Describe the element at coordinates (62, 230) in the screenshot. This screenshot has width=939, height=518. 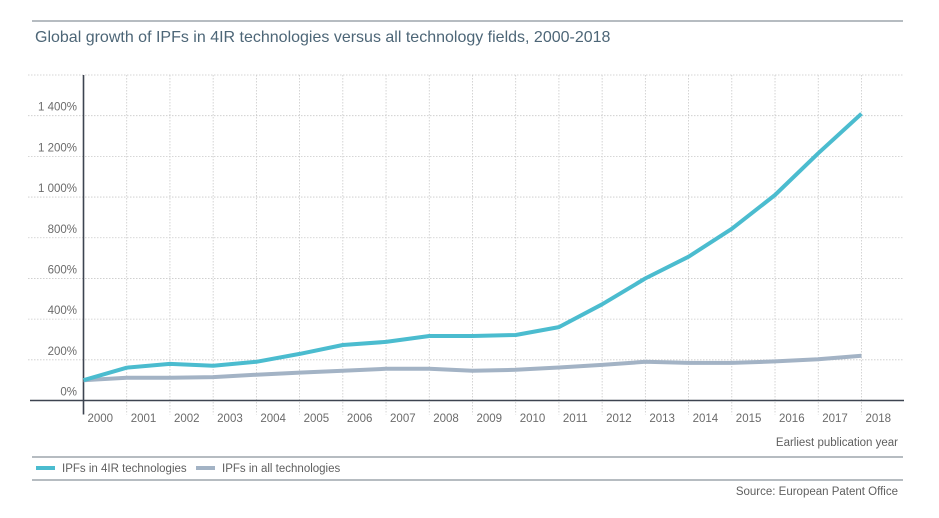
I see `y-tick-label: 800%` at that location.